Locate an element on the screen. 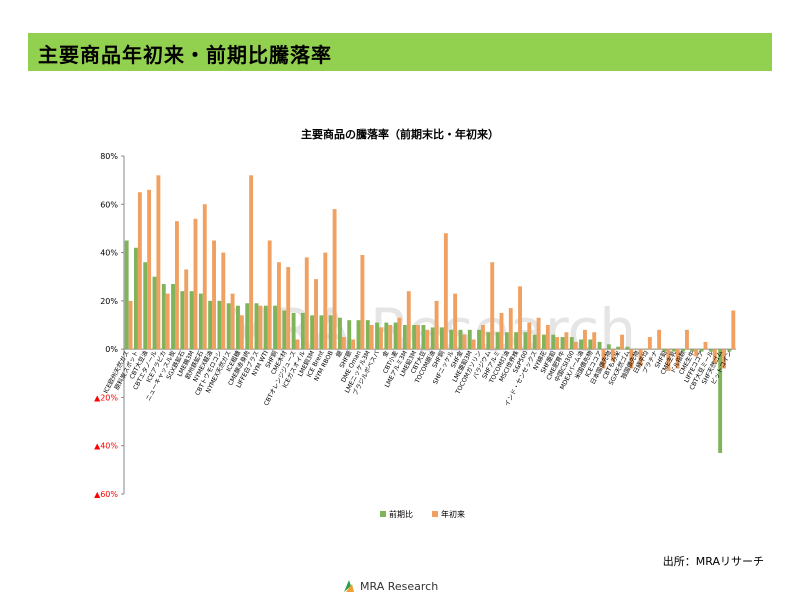 The height and width of the screenshot is (600, 800). category-label: 銀 is located at coordinates (339, 353).